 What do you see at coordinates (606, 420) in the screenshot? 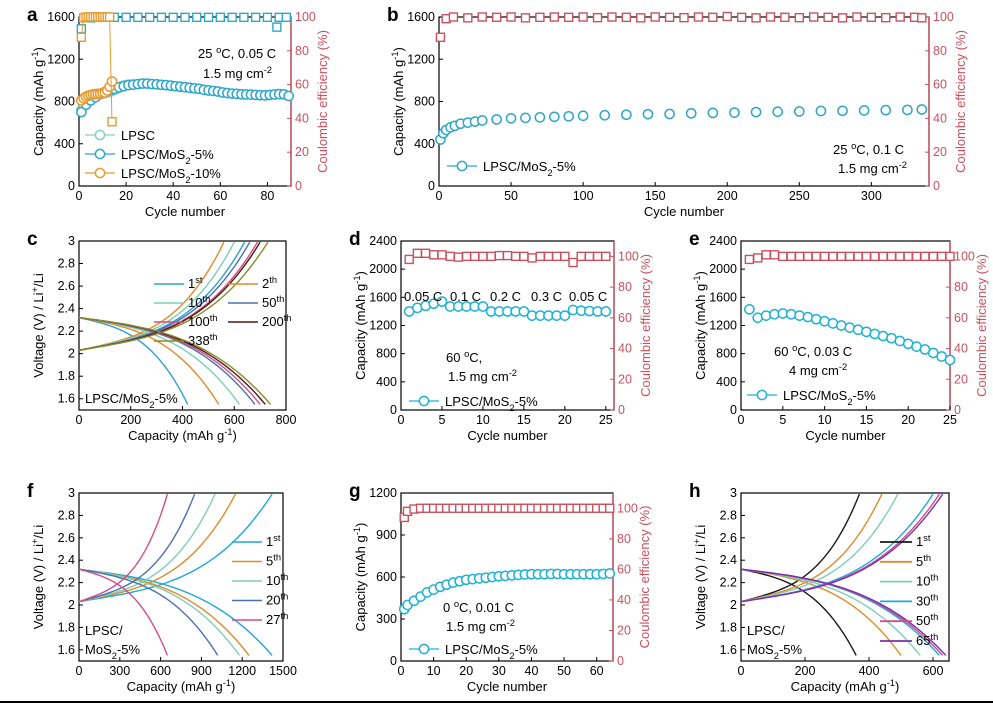
I see `x-tick-label: 25` at bounding box center [606, 420].